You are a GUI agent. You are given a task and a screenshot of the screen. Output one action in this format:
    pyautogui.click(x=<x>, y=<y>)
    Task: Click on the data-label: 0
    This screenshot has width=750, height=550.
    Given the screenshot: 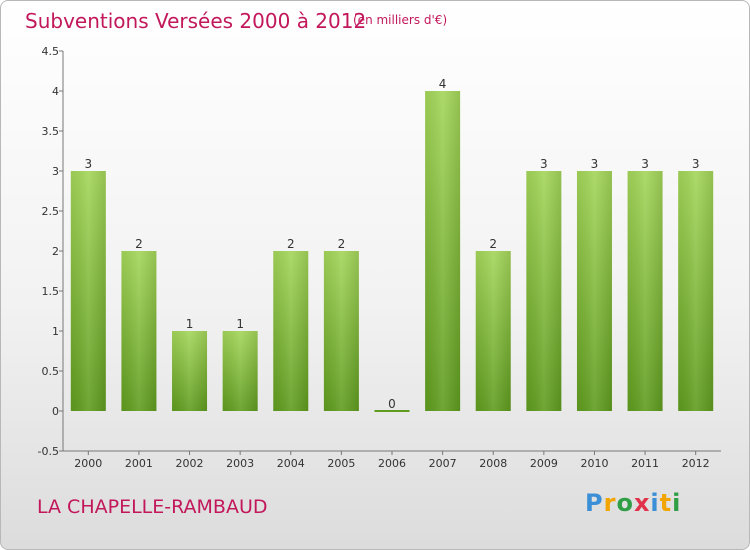 What is the action you would take?
    pyautogui.click(x=392, y=404)
    